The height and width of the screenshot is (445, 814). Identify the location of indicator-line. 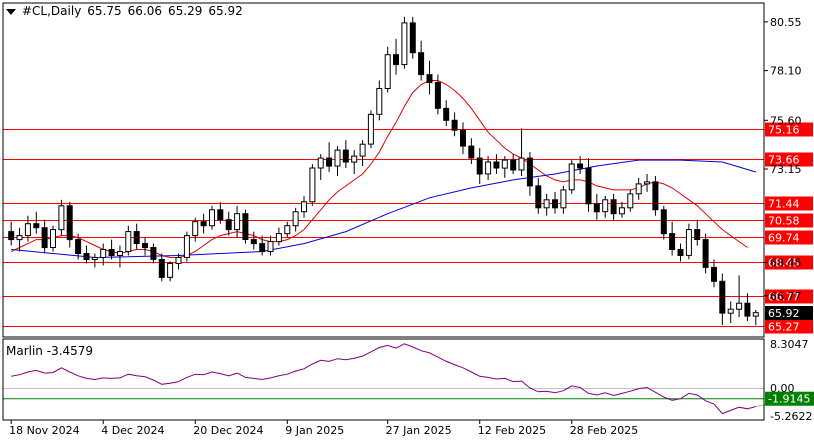
(383, 379).